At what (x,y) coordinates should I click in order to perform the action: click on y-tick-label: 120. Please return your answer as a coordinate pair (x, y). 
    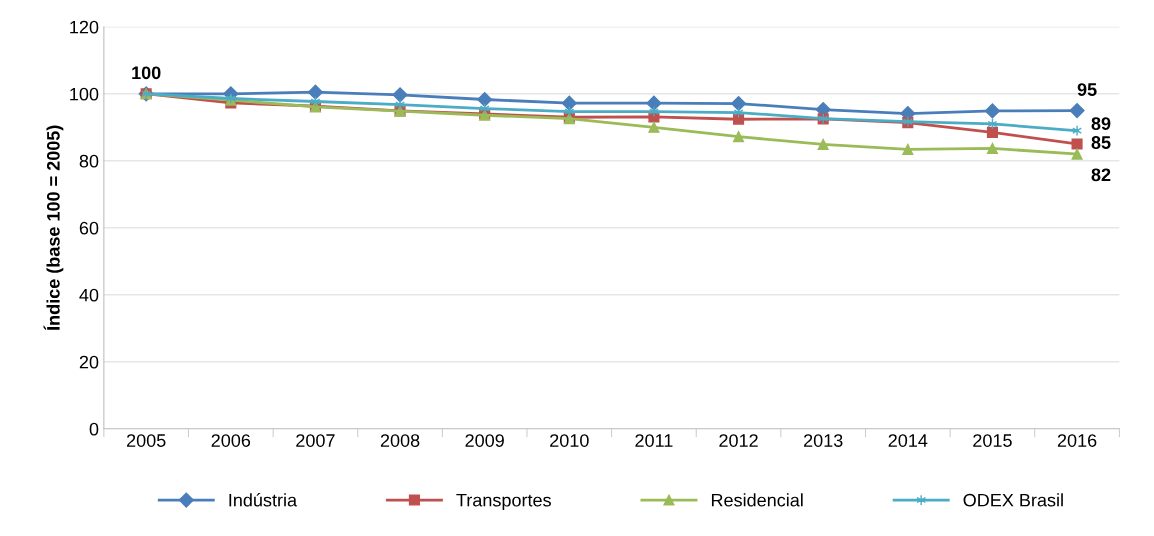
    Looking at the image, I should click on (84, 27).